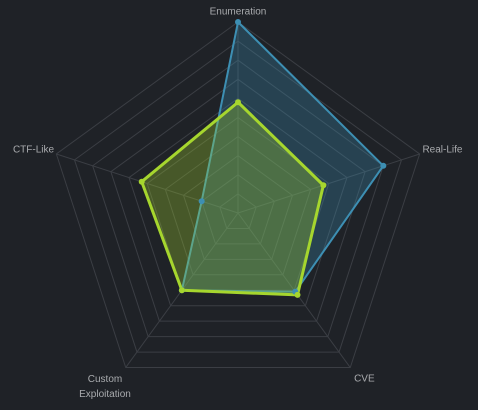 The width and height of the screenshot is (478, 410). I want to click on axis-label: CVE, so click(364, 379).